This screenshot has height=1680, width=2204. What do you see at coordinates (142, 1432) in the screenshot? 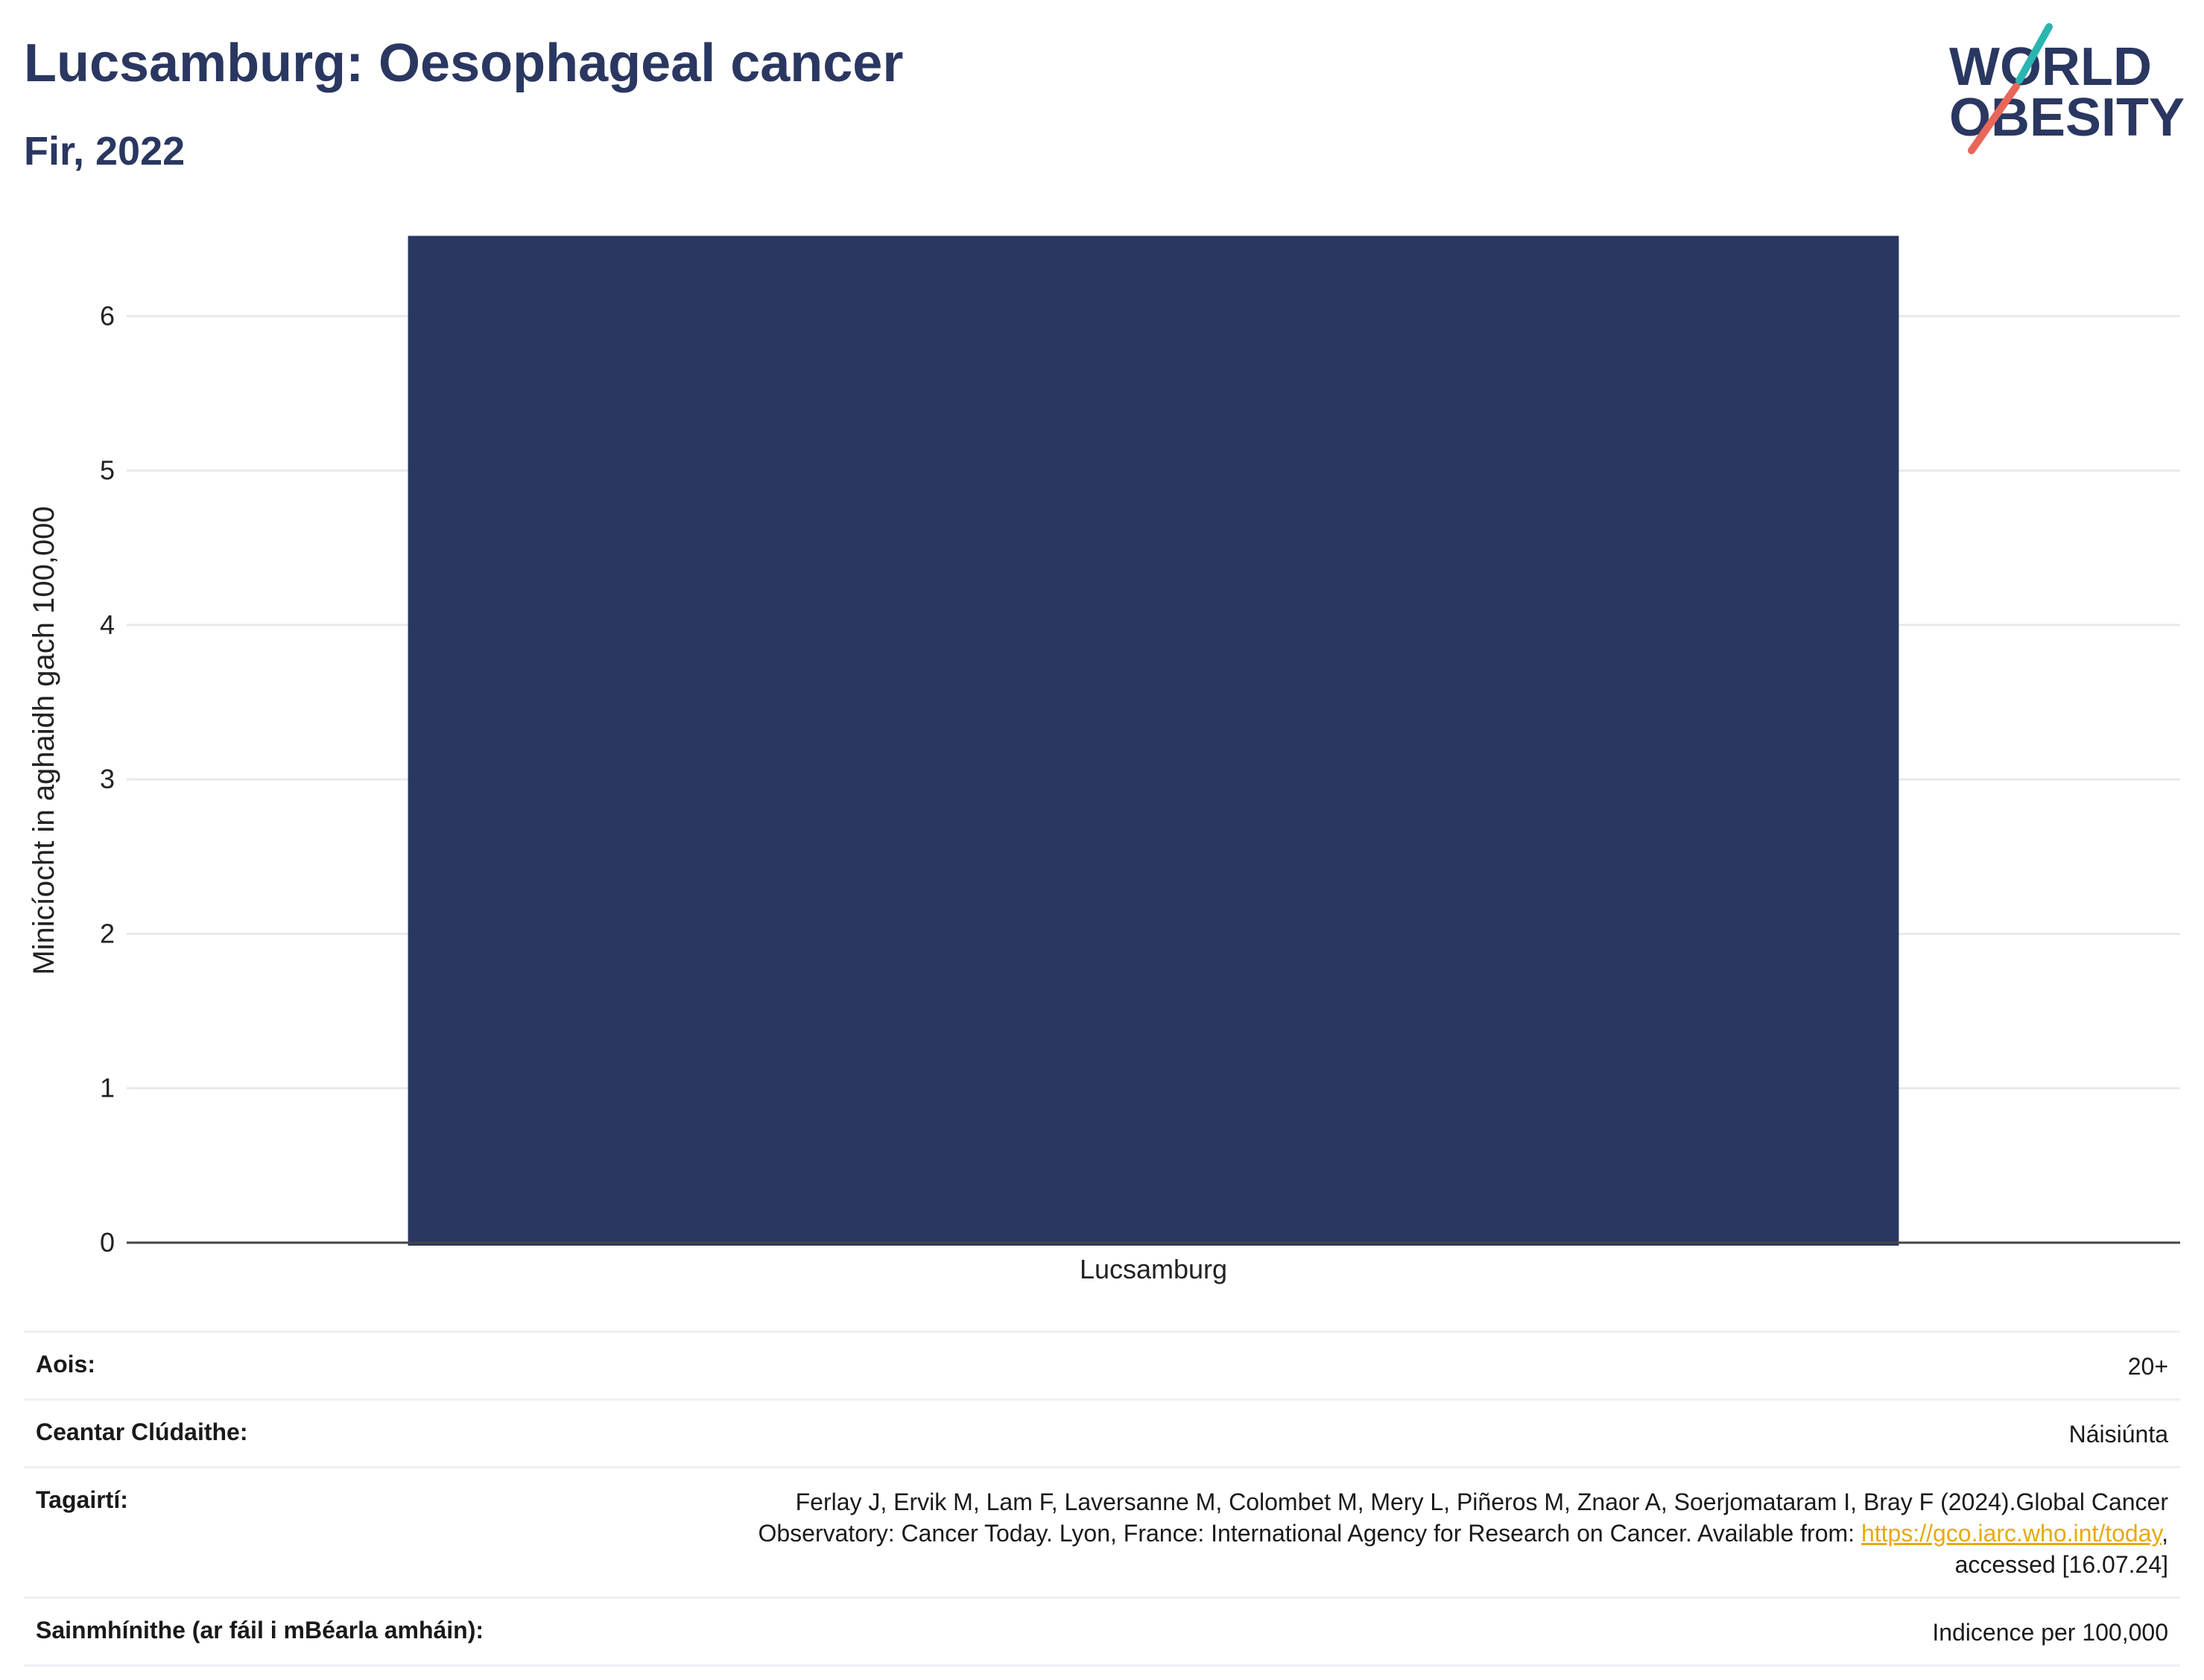
I see `coverage-label: Ceantar Clúdaithe:` at bounding box center [142, 1432].